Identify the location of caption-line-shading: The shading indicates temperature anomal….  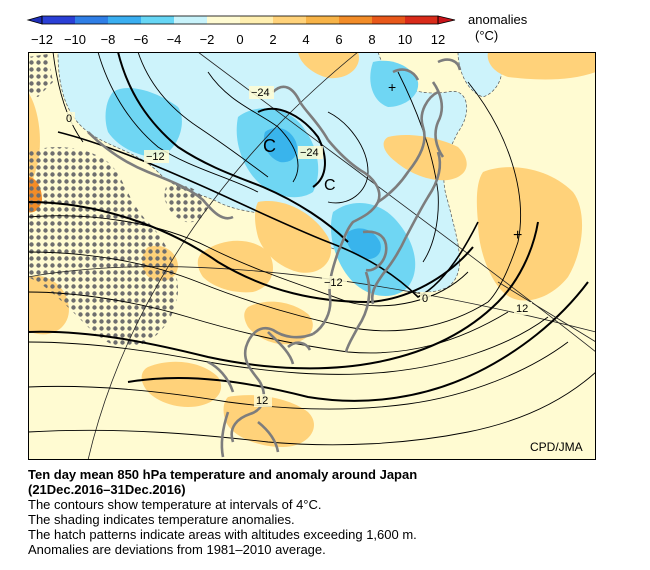
(161, 519).